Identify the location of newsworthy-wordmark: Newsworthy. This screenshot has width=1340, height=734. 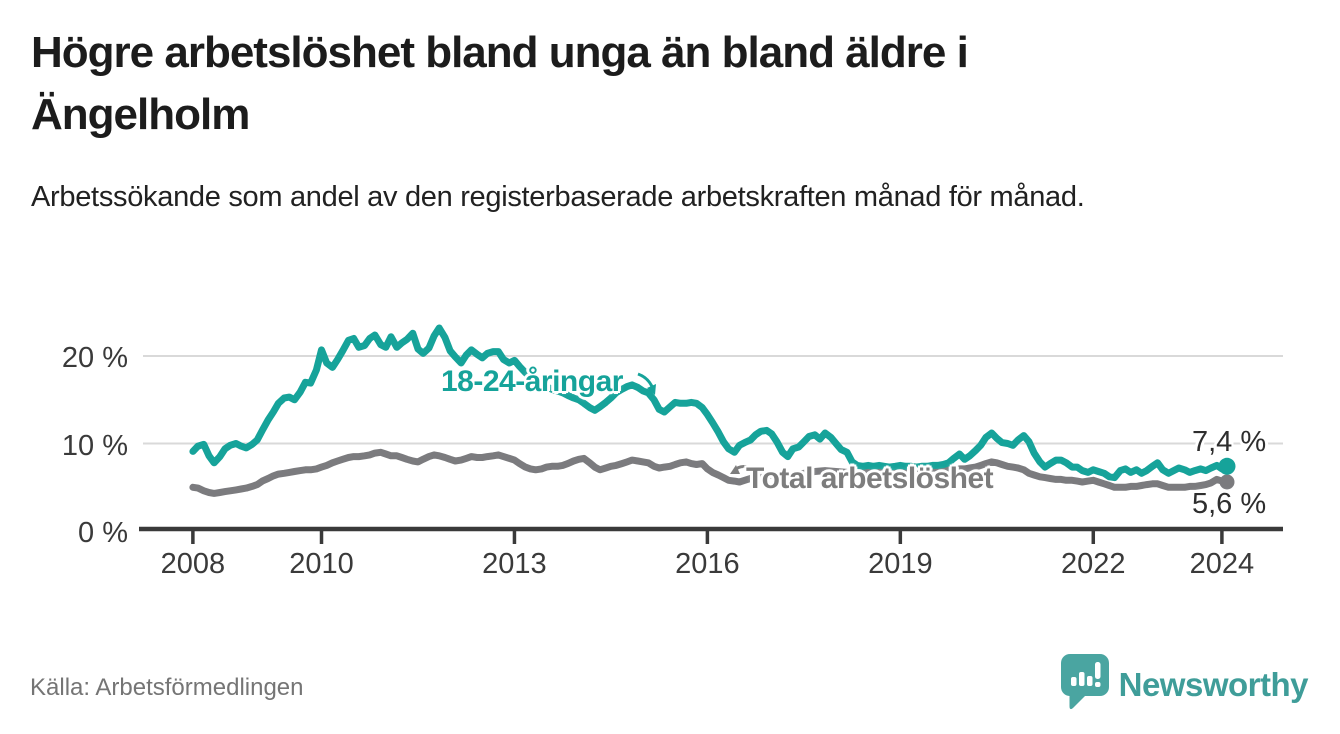
(1213, 684).